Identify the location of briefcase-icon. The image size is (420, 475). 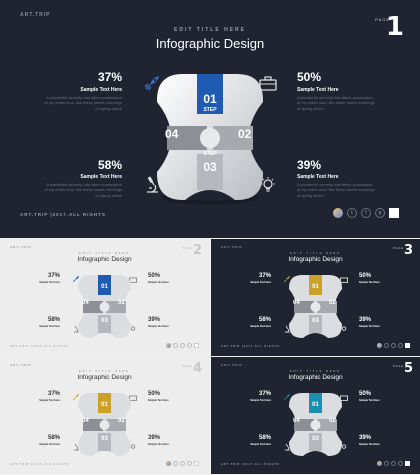
(268, 83).